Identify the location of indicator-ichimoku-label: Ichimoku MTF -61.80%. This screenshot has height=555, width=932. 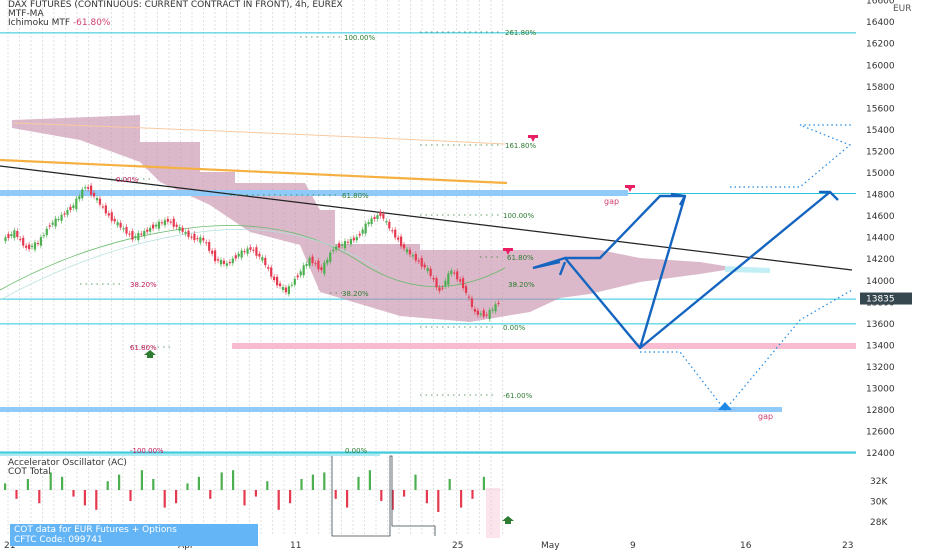
(59, 23).